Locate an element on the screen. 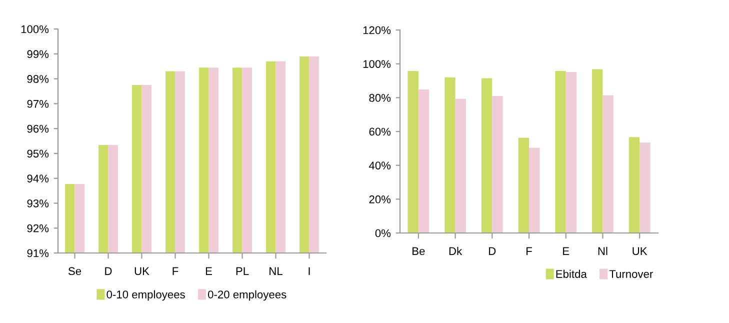 This screenshot has width=729, height=323. y-tick-label: 97% is located at coordinates (38, 104).